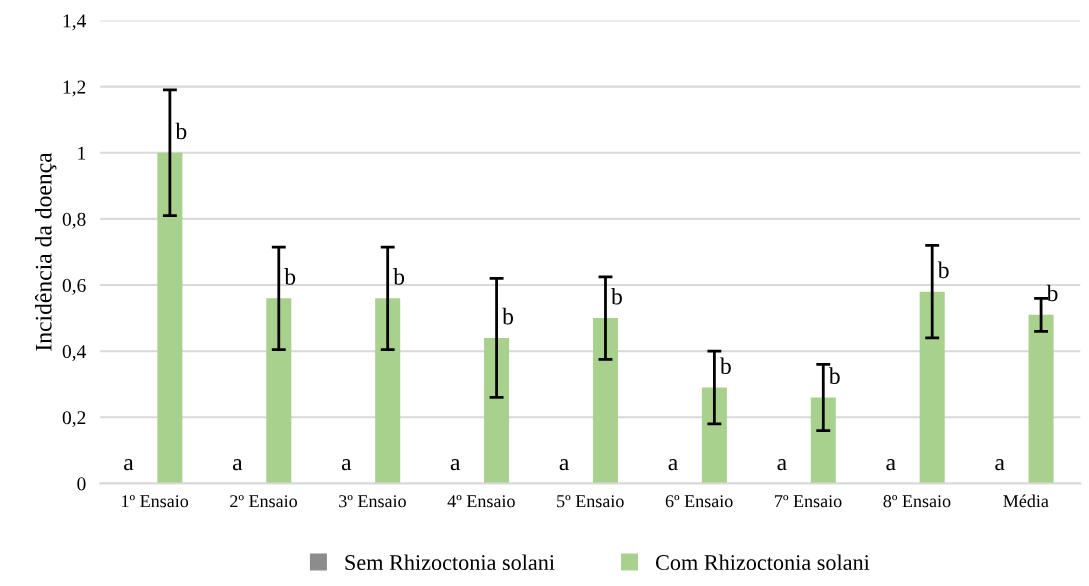 This screenshot has height=586, width=1089. I want to click on y-tick-label: 0,6, so click(74, 286).